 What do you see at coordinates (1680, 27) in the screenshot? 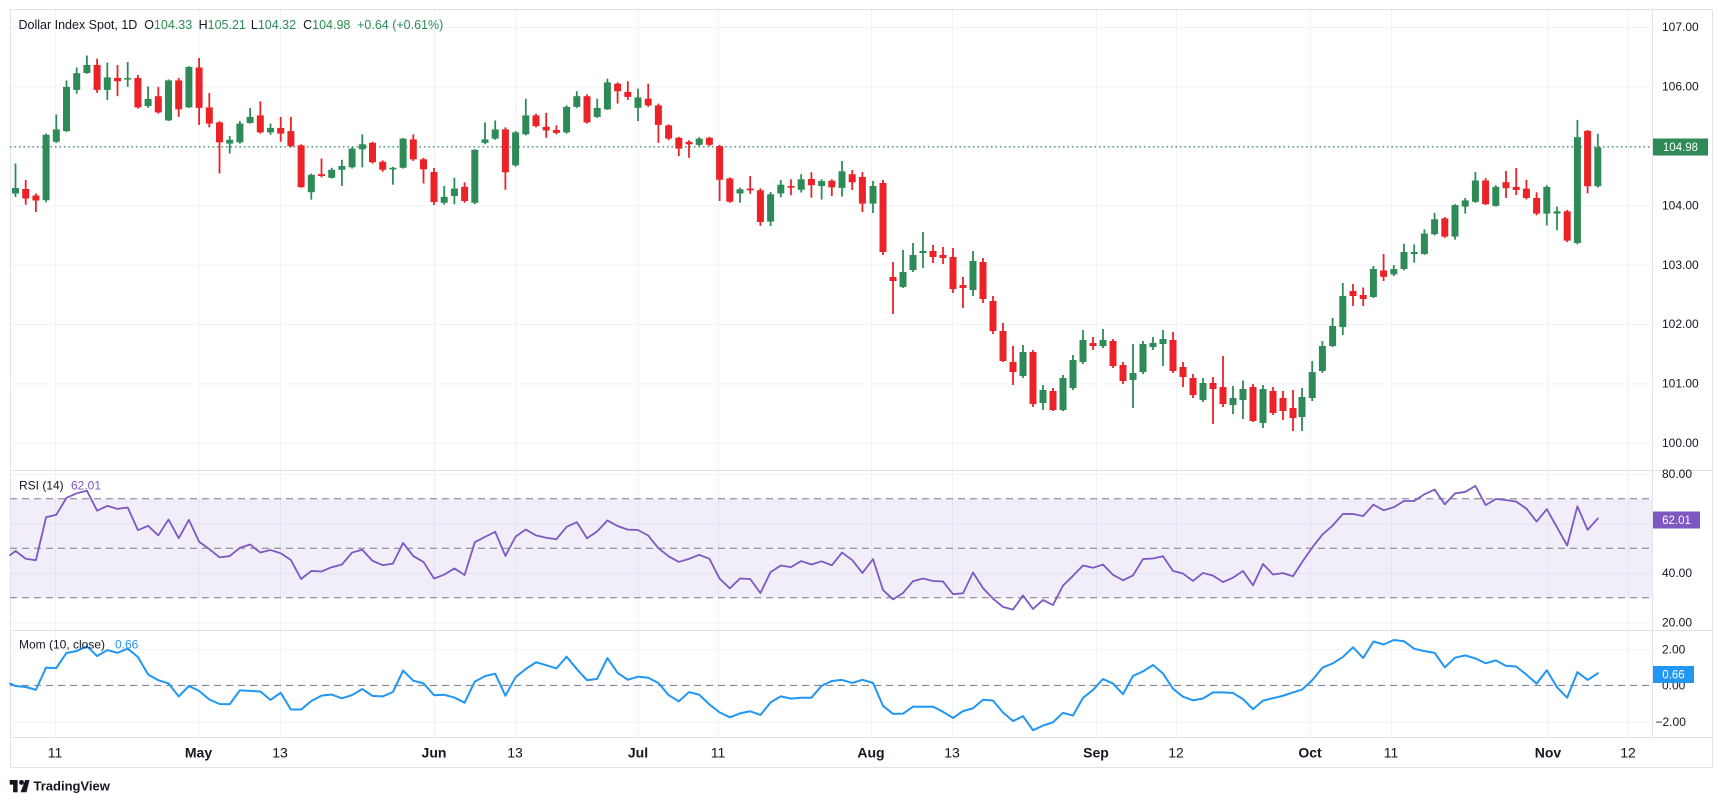
I see `svg-text: 107.00` at bounding box center [1680, 27].